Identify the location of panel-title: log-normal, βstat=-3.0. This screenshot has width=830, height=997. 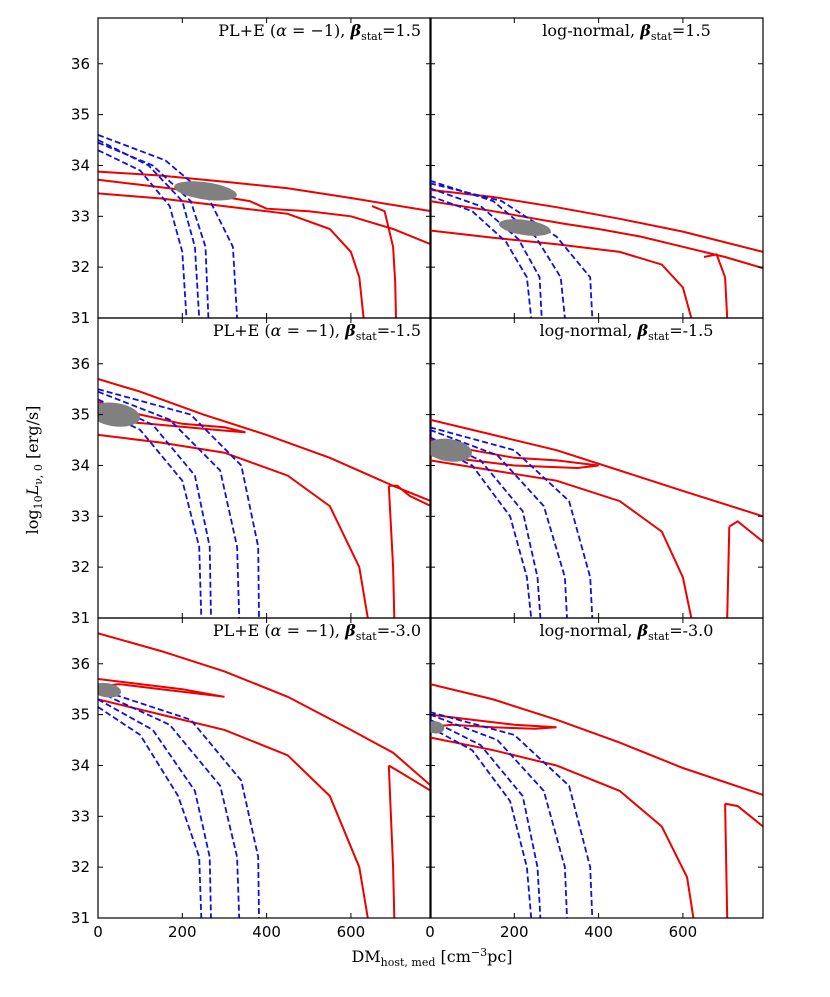
(627, 632).